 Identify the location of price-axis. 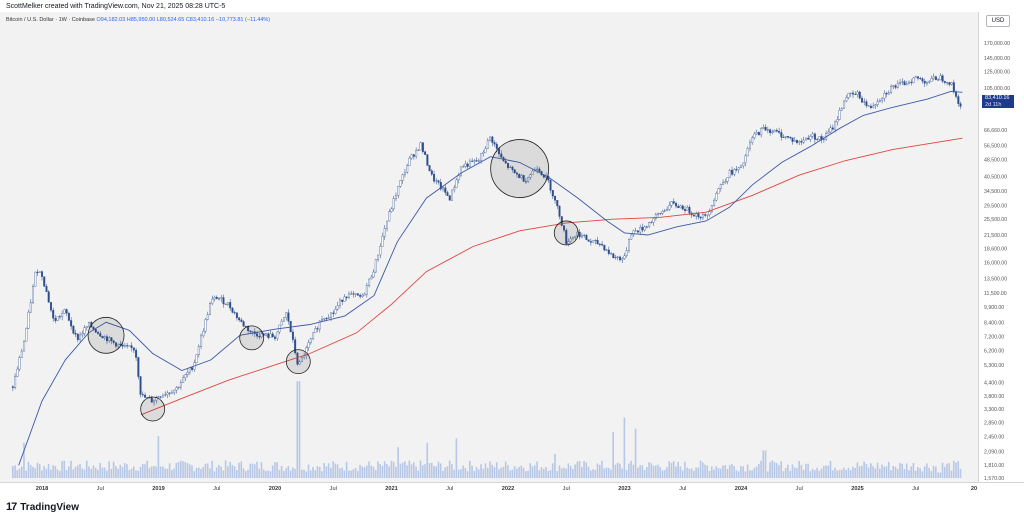
(1001, 247).